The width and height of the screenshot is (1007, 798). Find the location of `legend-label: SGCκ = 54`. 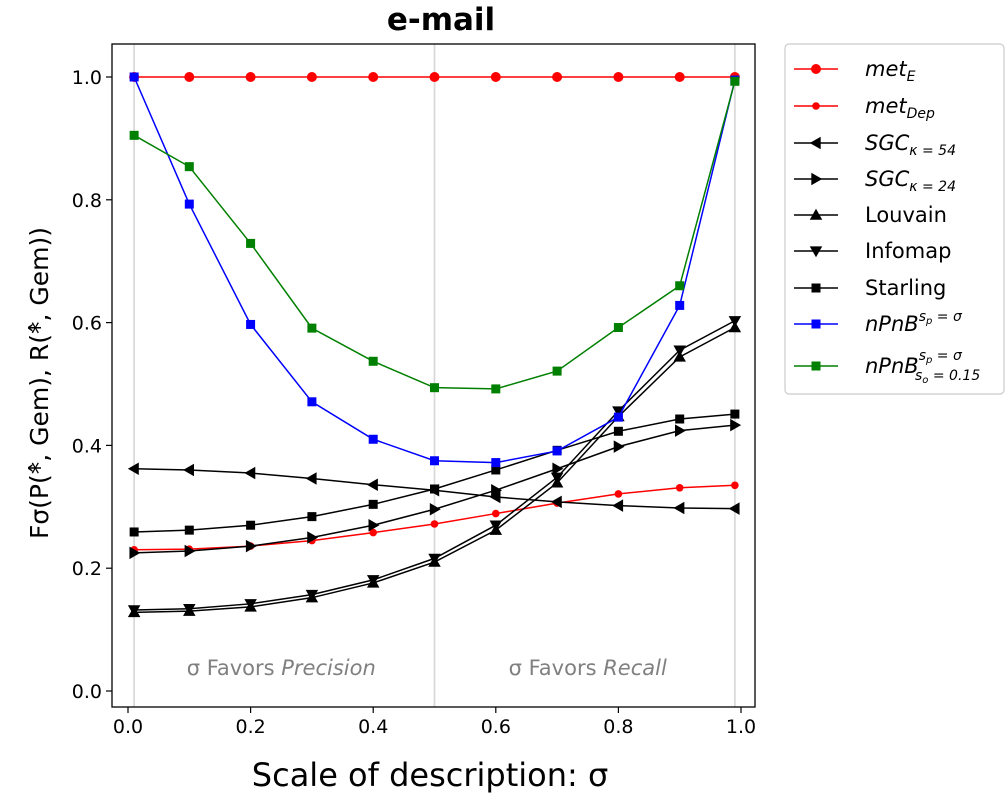

legend-label: SGCκ = 54 is located at coordinates (910, 145).